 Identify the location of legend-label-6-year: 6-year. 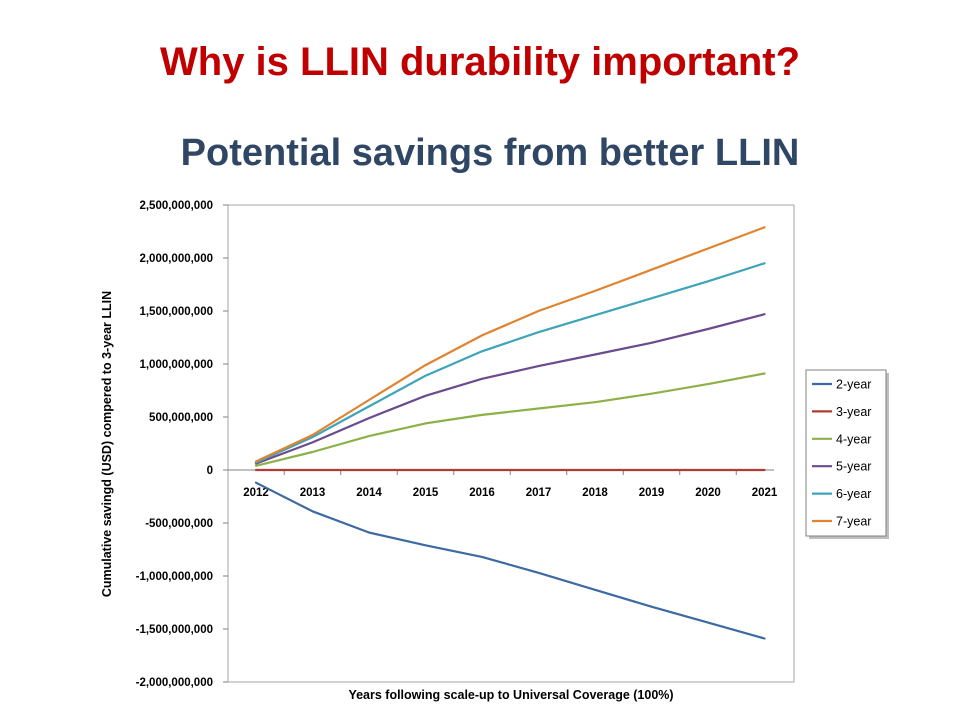
(853, 494).